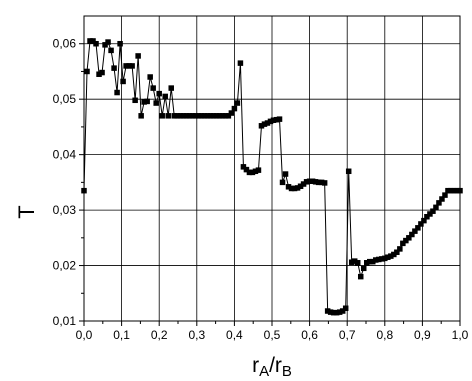  What do you see at coordinates (272, 335) in the screenshot?
I see `x-tick-label: 0,5` at bounding box center [272, 335].